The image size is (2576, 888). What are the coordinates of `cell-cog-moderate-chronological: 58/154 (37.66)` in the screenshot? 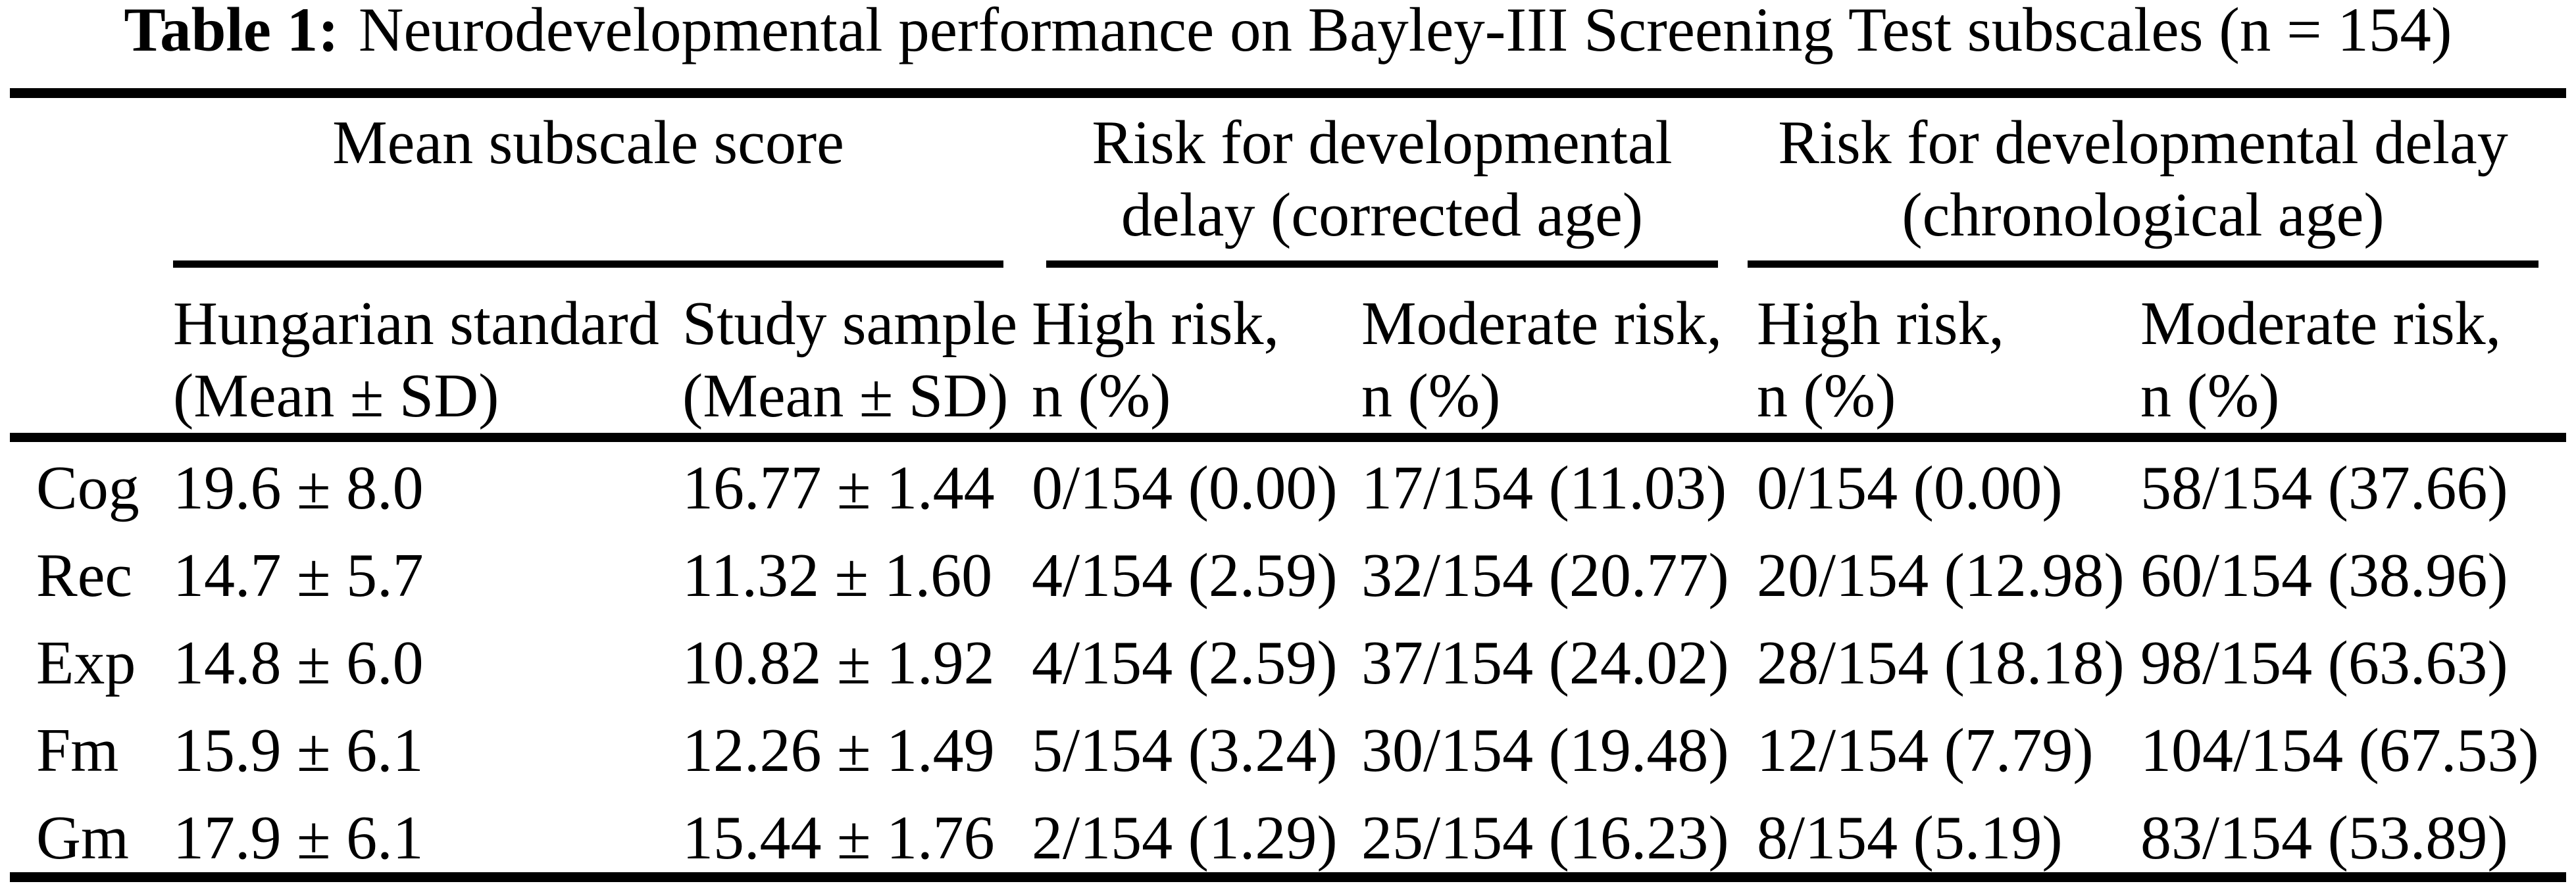 It's located at (2324, 488).